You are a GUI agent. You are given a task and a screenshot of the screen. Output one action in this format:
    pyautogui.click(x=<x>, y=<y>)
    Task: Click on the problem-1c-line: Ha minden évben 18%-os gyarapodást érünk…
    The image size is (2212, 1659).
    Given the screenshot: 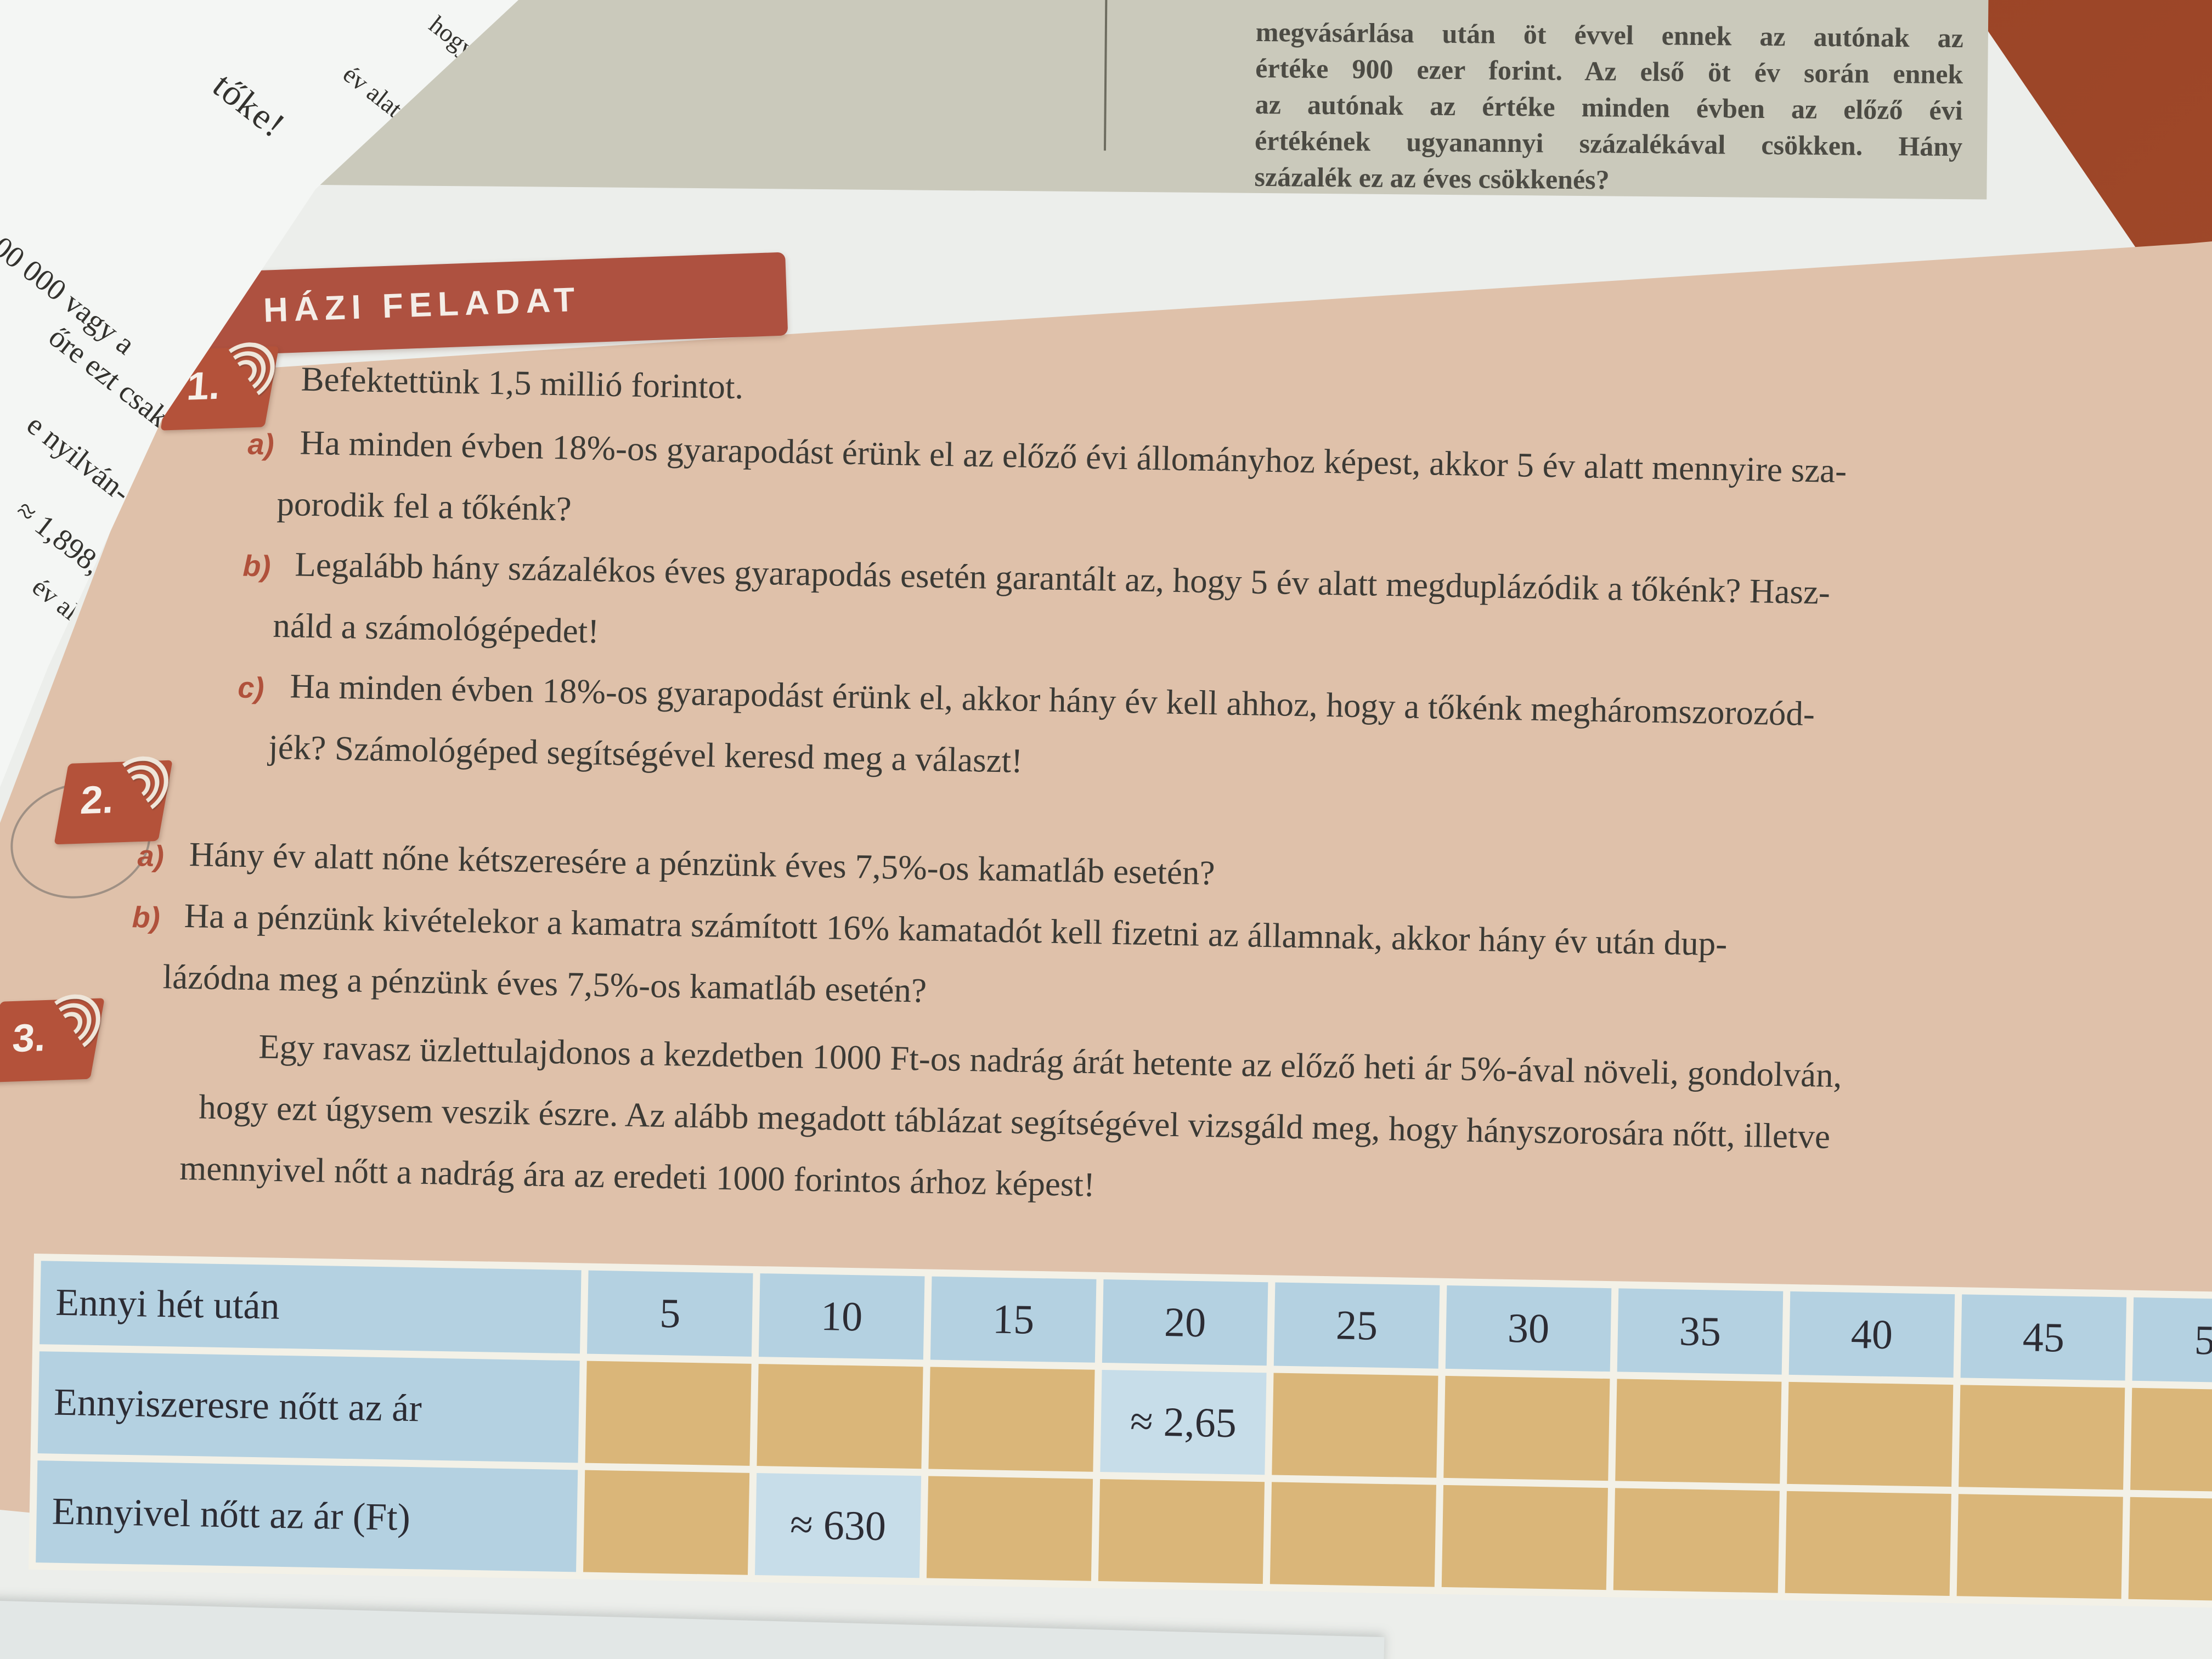 What is the action you would take?
    pyautogui.click(x=1052, y=700)
    